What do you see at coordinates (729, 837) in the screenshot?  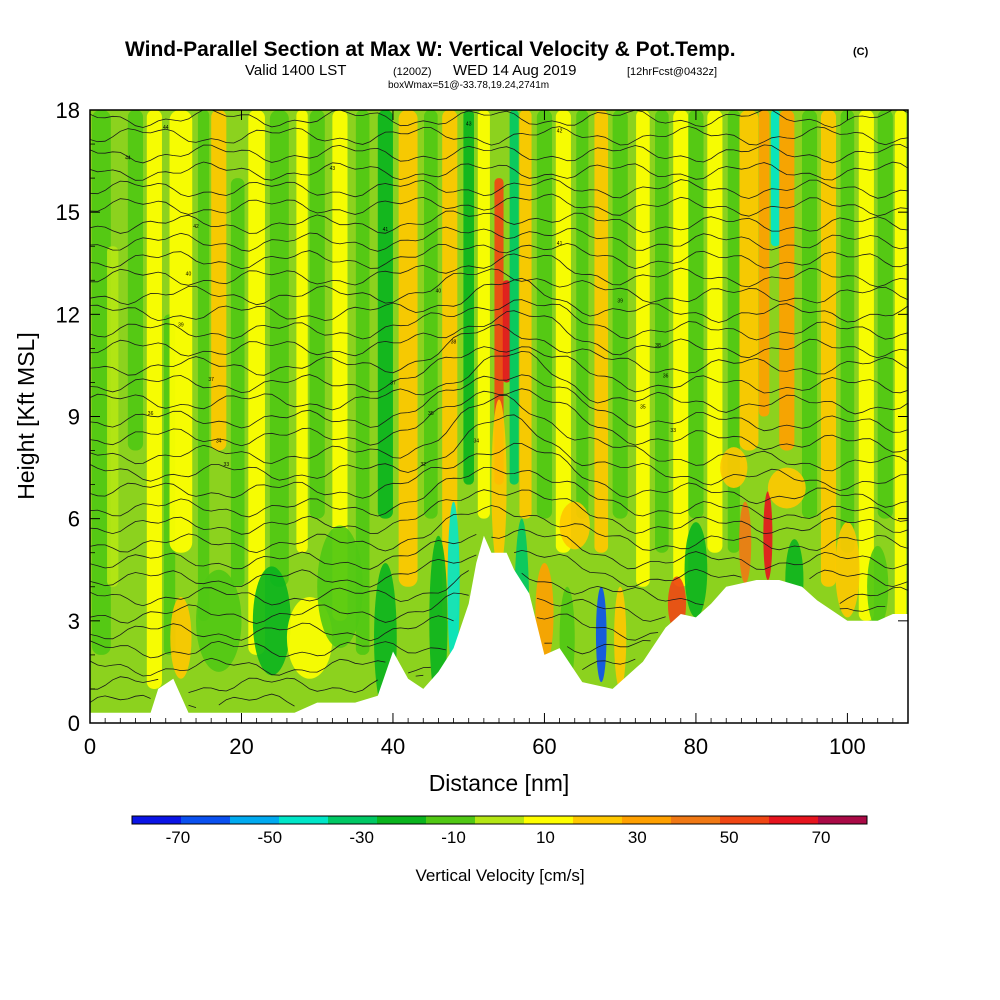 I see `colorbar-tick-label: 50` at bounding box center [729, 837].